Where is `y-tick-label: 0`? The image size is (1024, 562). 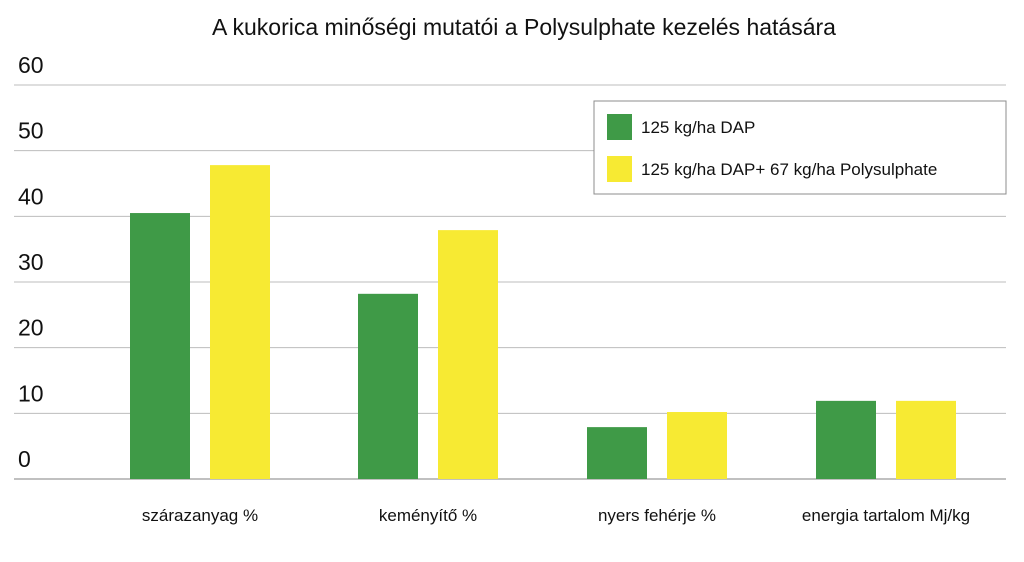 y-tick-label: 0 is located at coordinates (24, 459).